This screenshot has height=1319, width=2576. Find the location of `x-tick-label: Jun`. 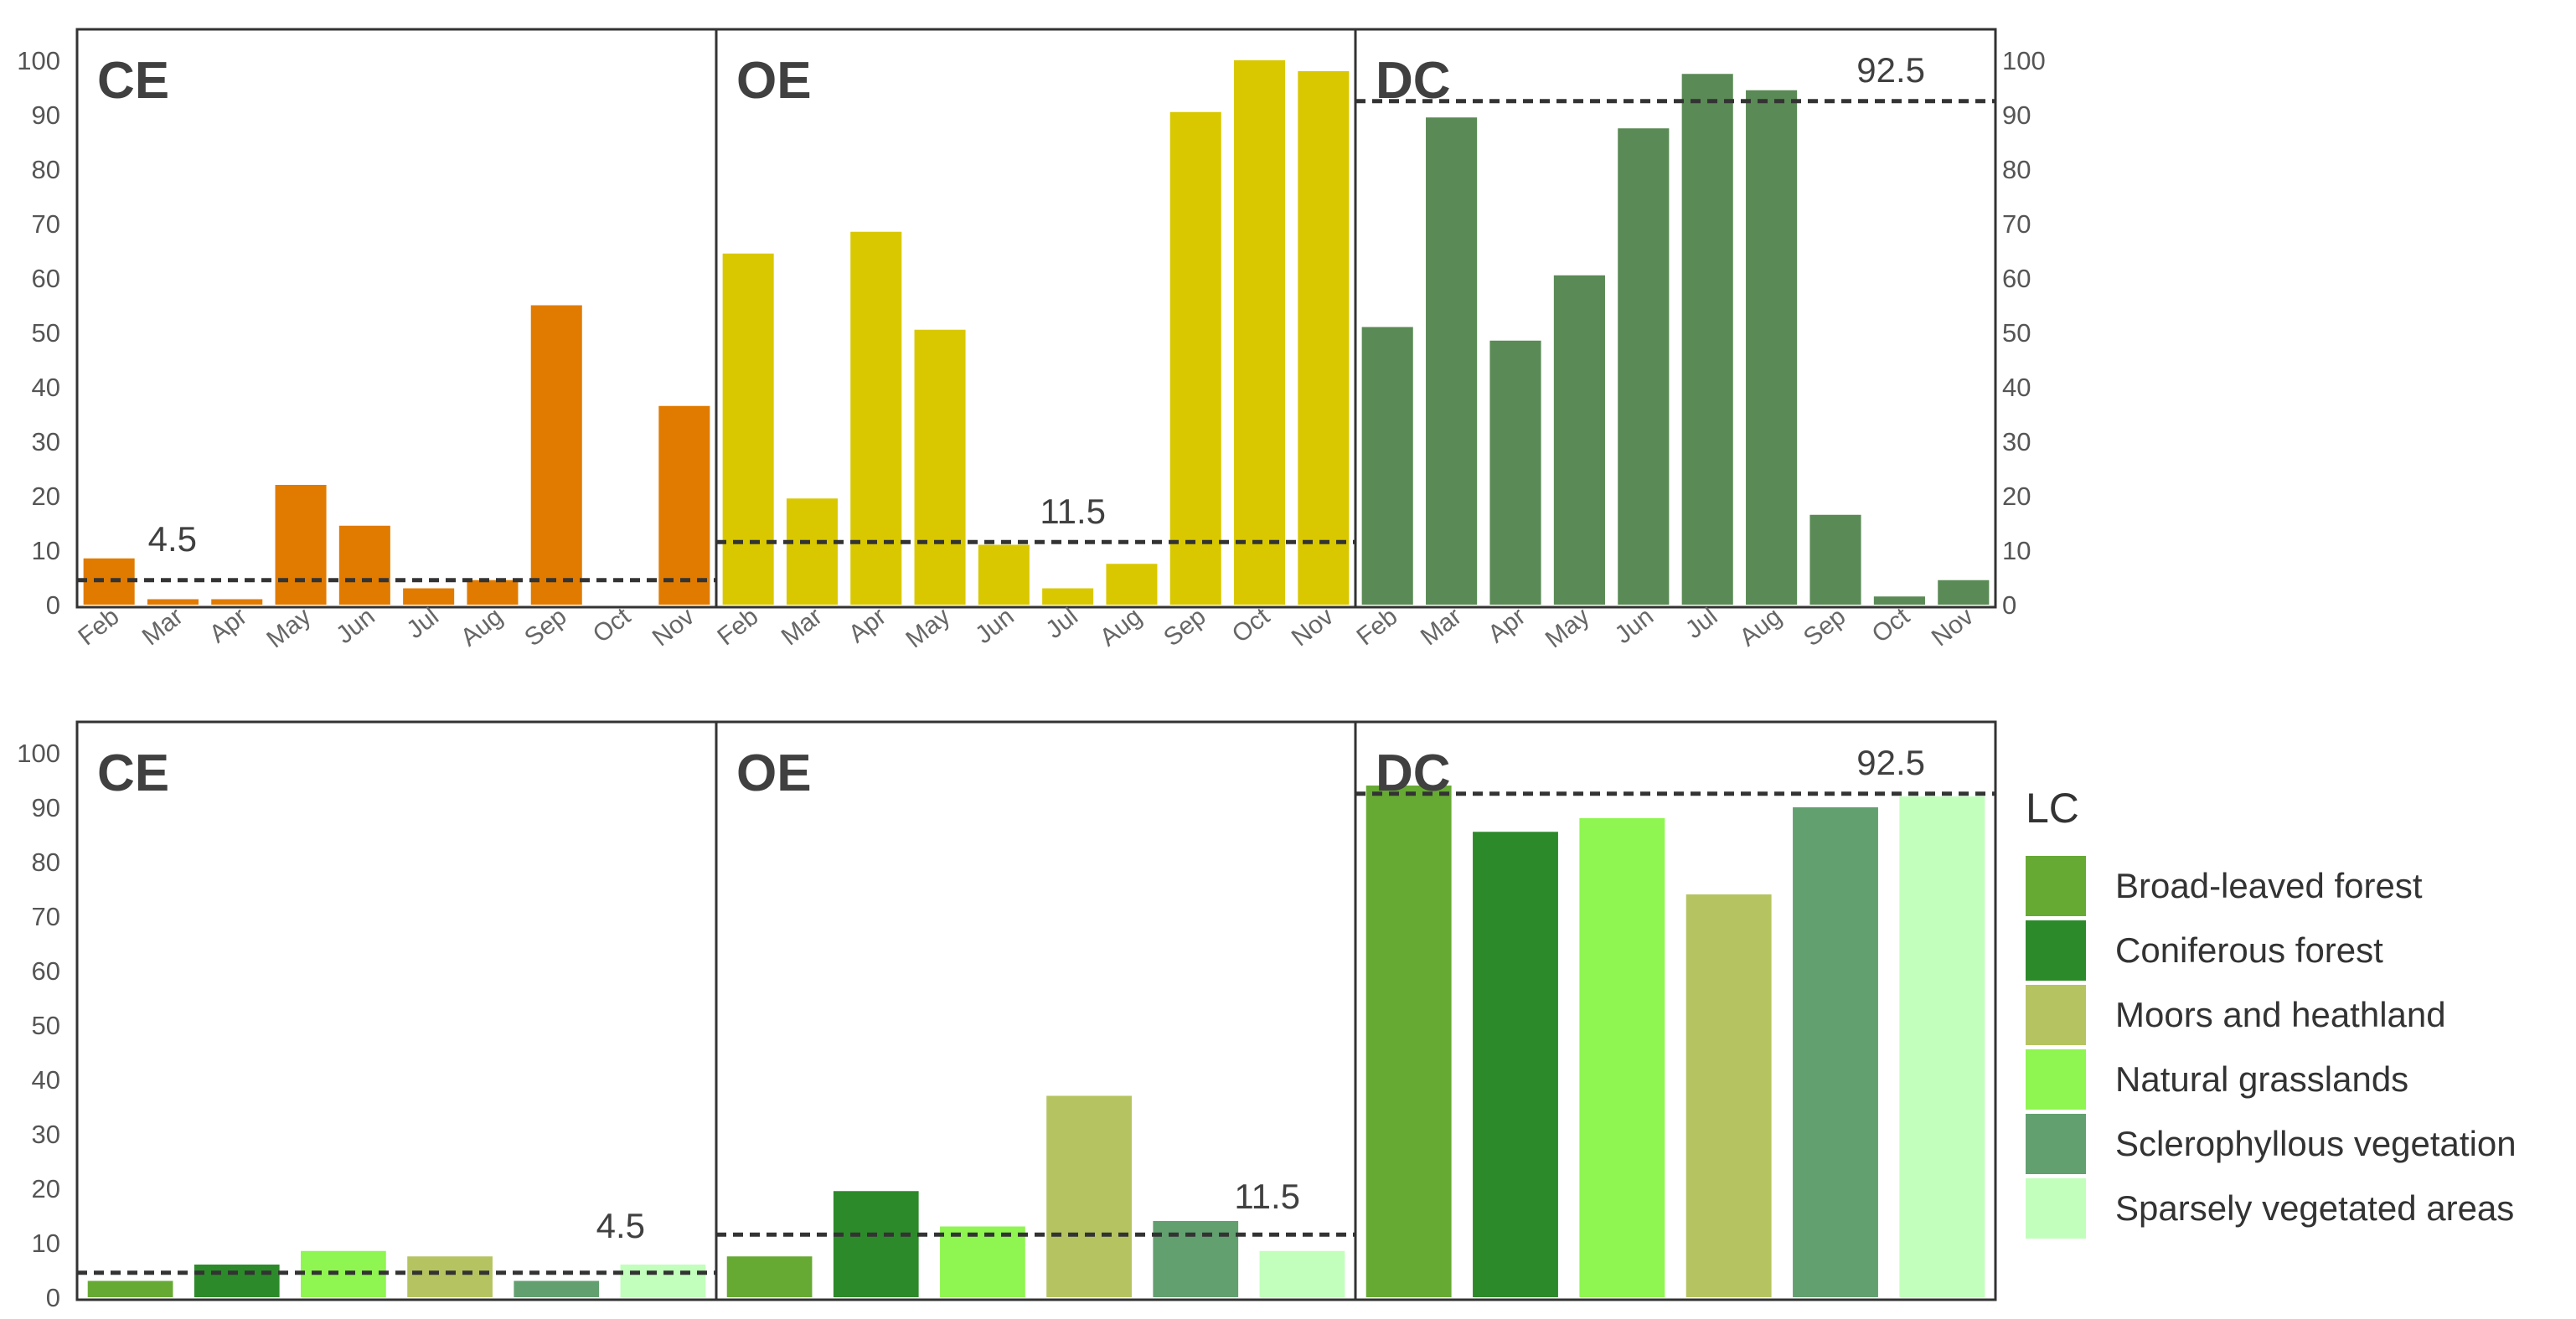

x-tick-label: Jun is located at coordinates (355, 627).